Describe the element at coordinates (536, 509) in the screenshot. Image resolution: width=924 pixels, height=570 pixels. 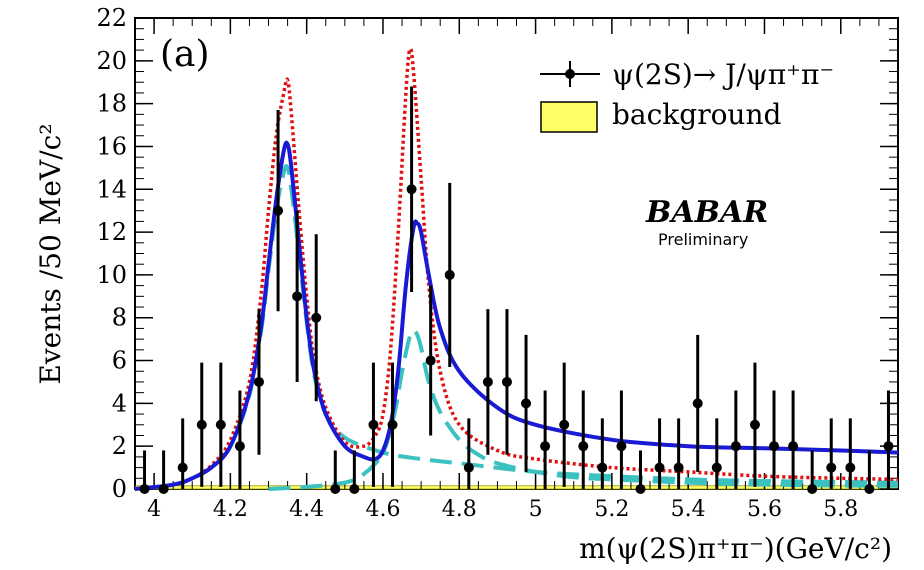
I see `x-tick-label: 5` at that location.